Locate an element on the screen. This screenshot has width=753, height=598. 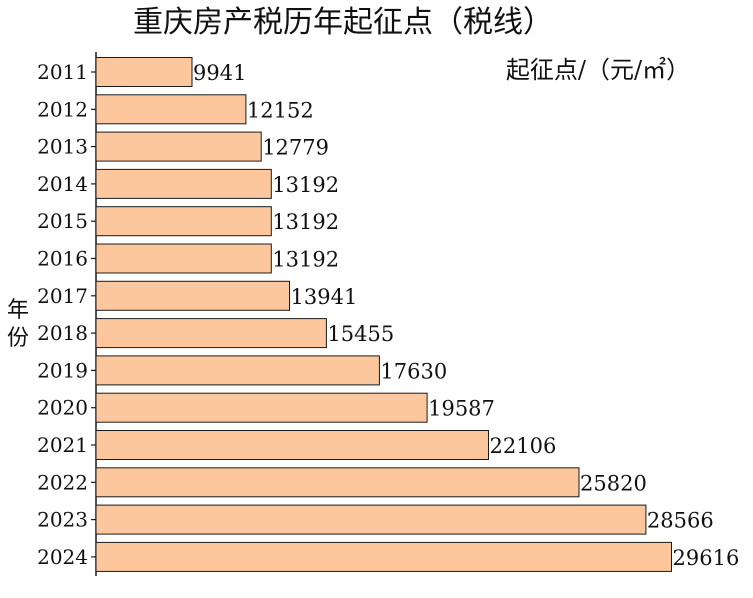
y-tick-label-2020: 2020 is located at coordinates (62, 408).